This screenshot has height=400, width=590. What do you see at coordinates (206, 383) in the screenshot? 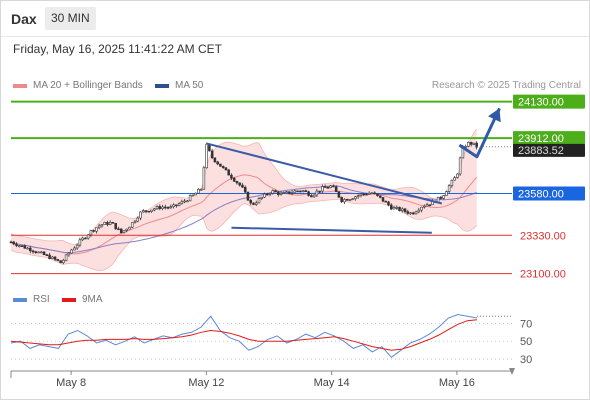
I see `x-tick-label-1: May 12` at bounding box center [206, 383].